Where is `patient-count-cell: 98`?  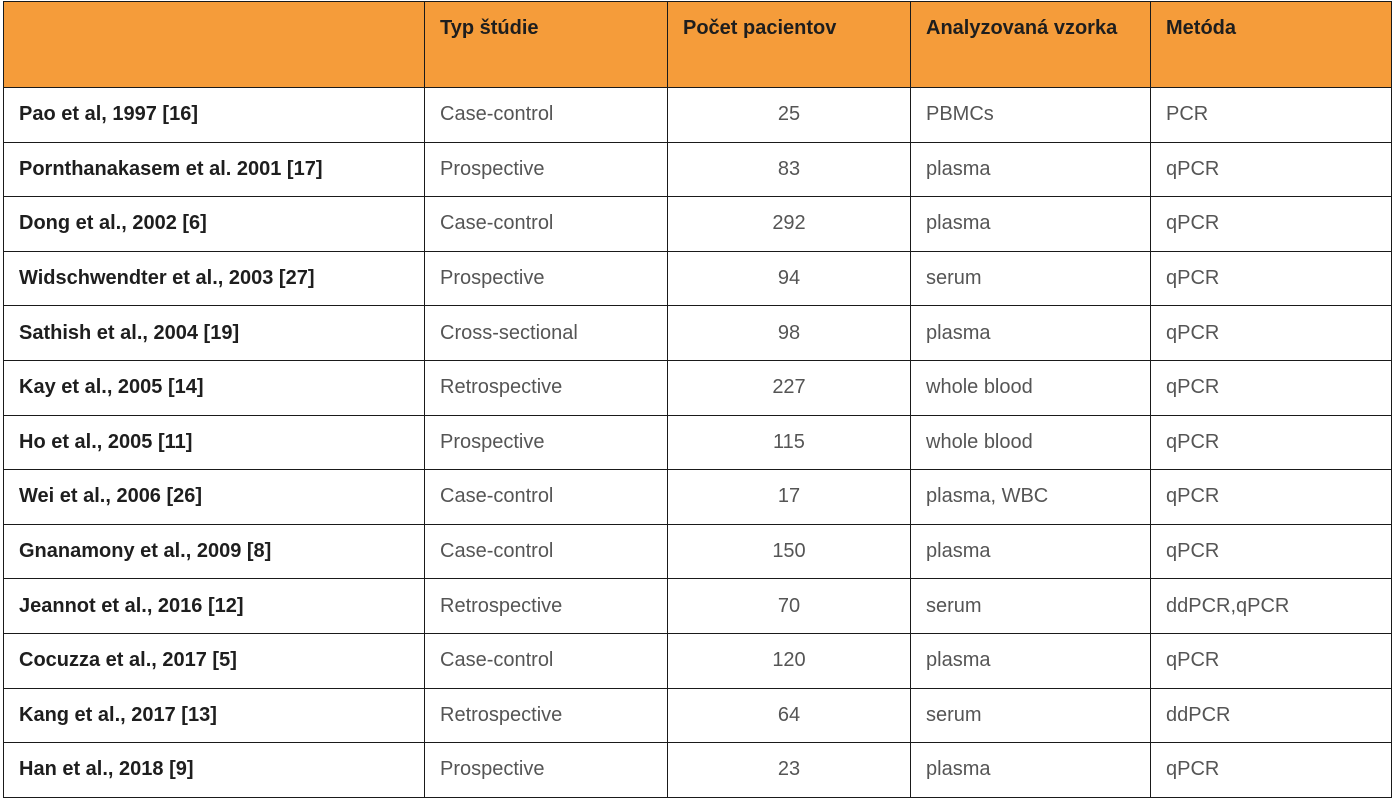 patient-count-cell: 98 is located at coordinates (789, 333).